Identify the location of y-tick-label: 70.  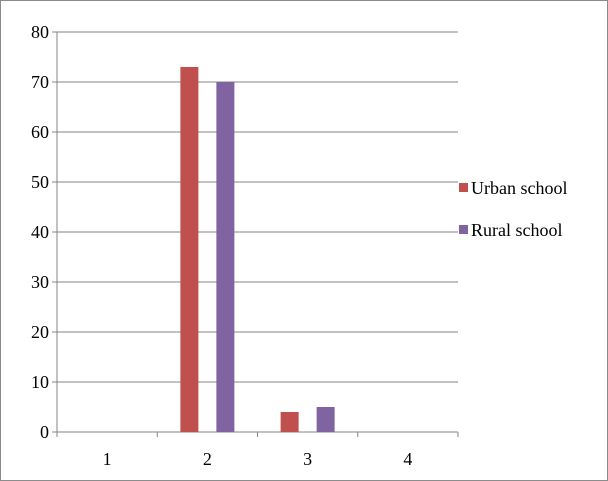
(40, 82).